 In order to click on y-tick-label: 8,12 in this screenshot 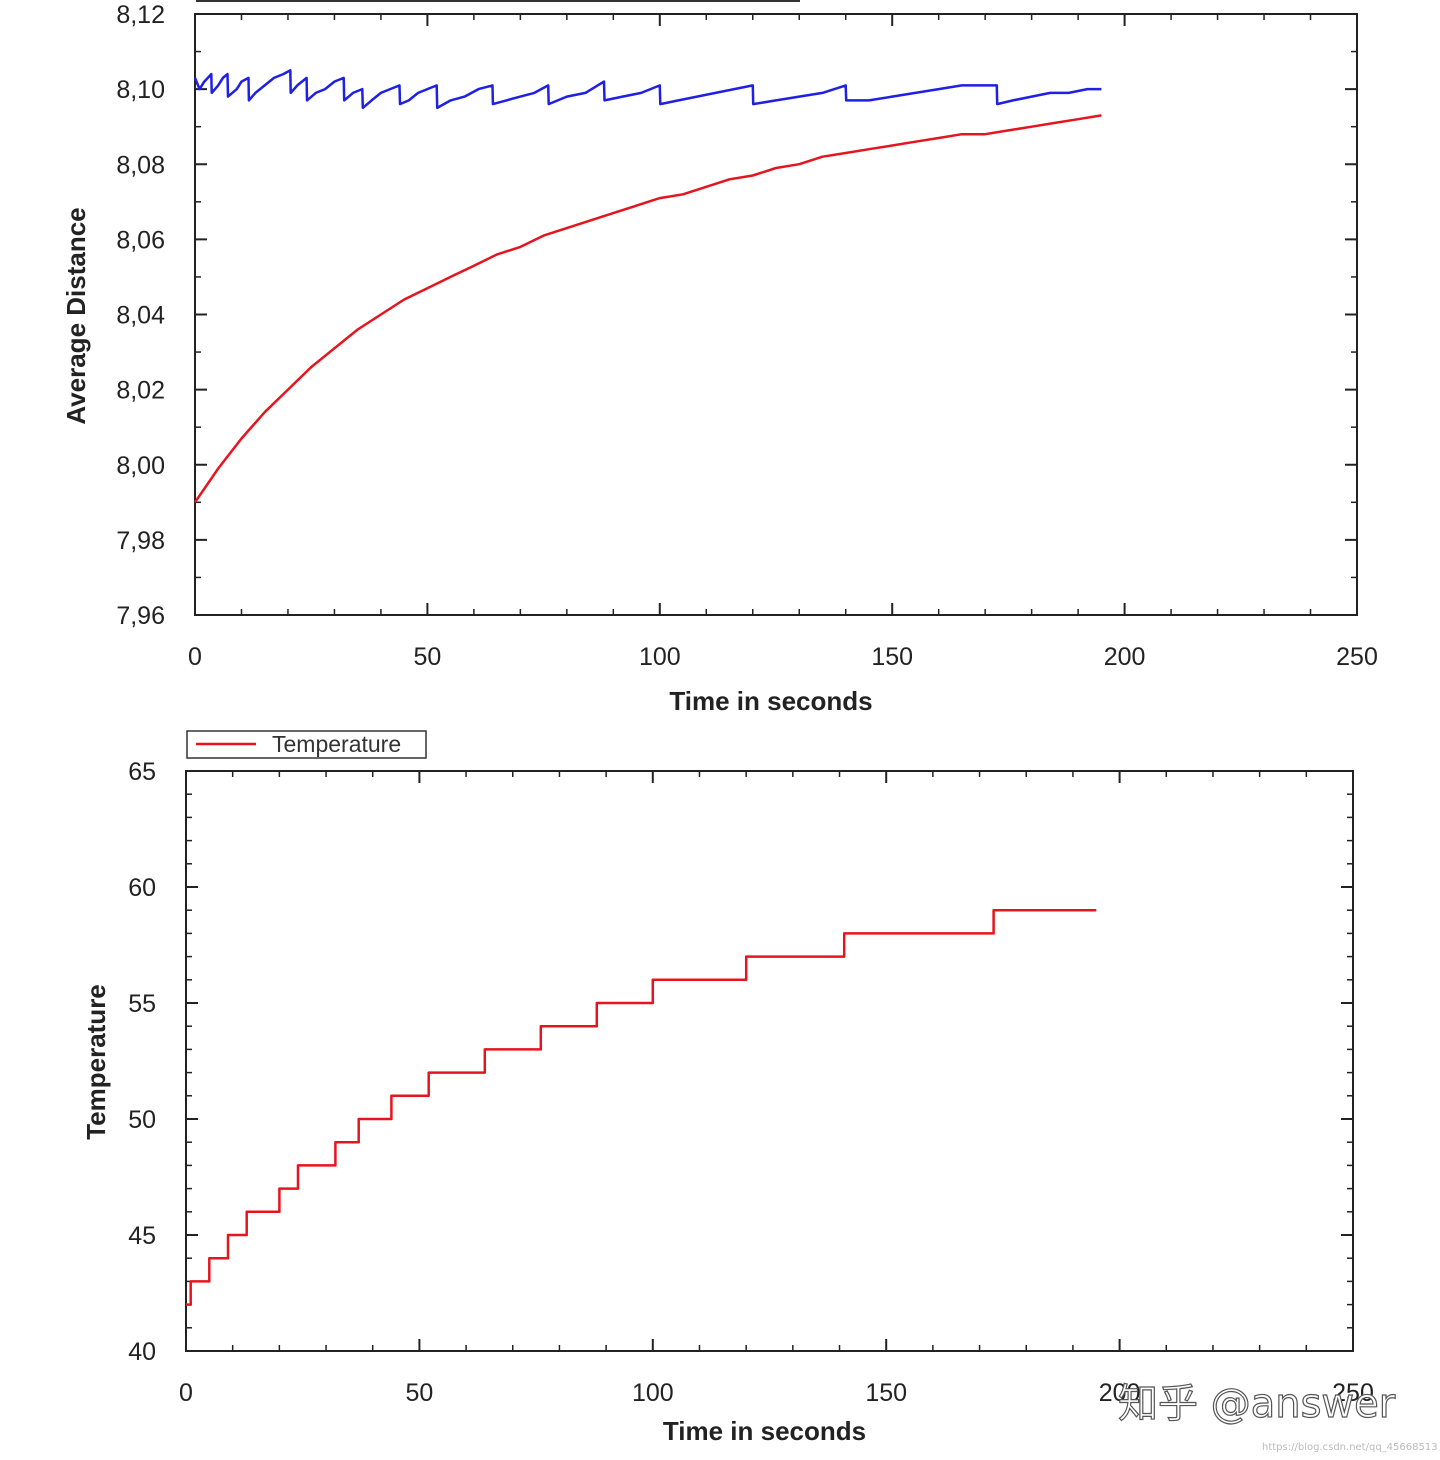, I will do `click(140, 15)`.